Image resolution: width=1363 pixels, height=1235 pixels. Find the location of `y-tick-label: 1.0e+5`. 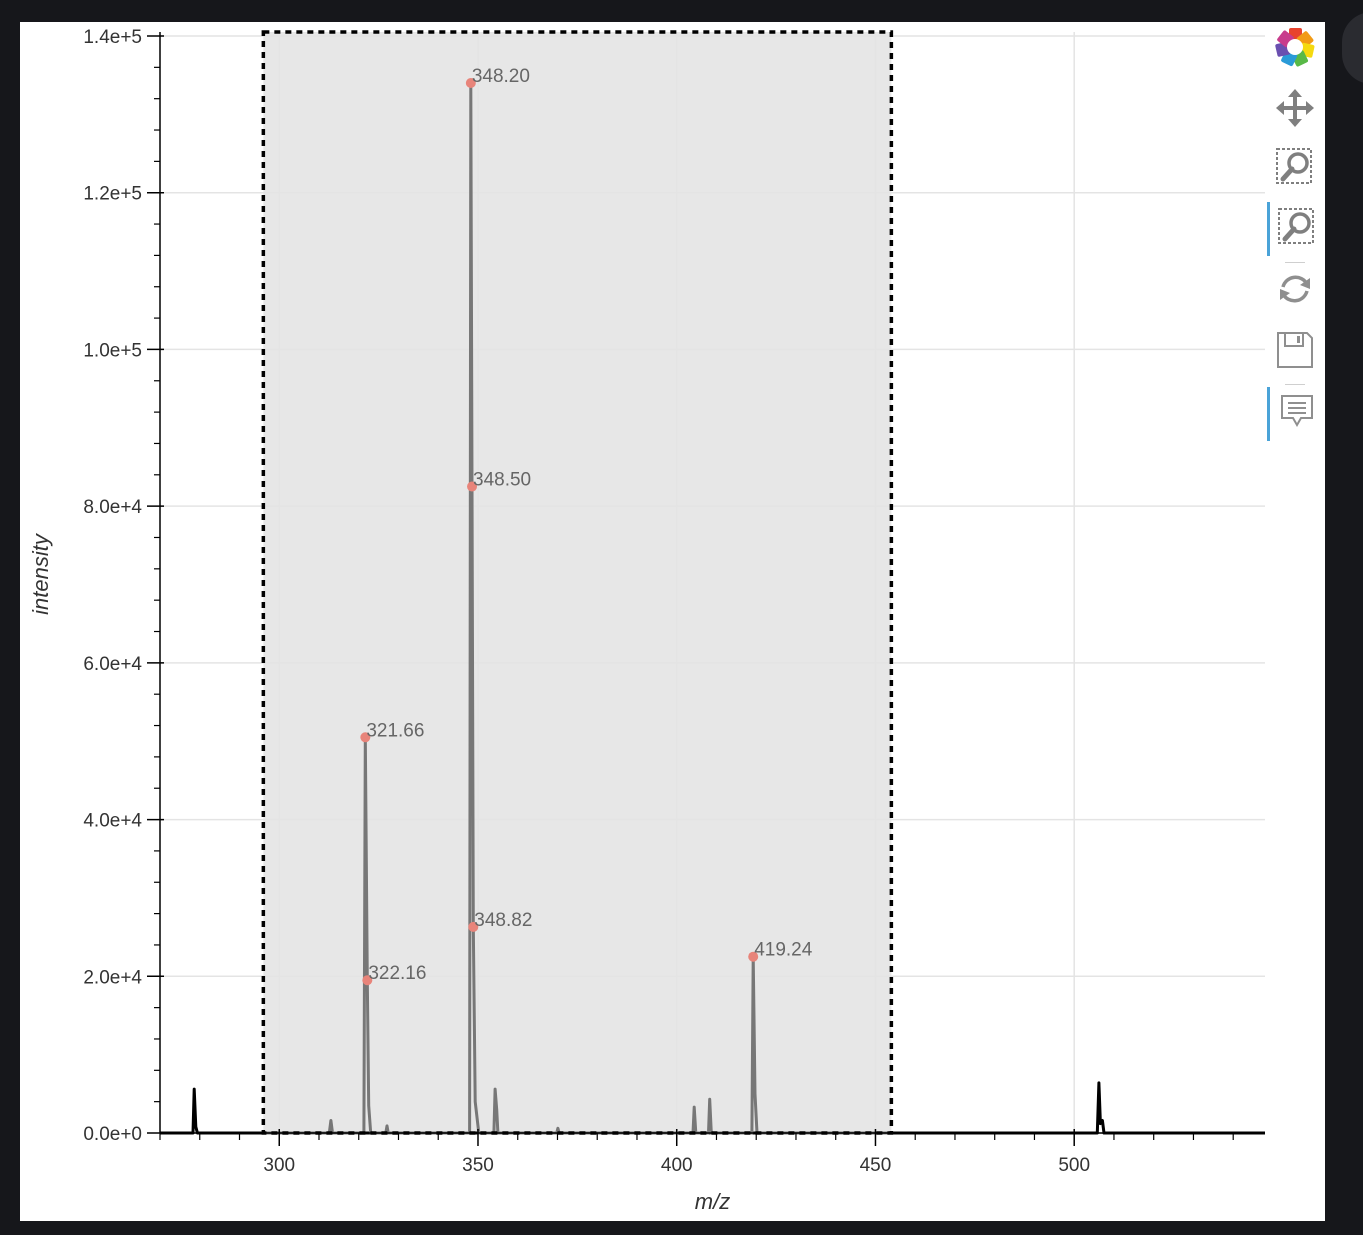

y-tick-label: 1.0e+5 is located at coordinates (112, 350).